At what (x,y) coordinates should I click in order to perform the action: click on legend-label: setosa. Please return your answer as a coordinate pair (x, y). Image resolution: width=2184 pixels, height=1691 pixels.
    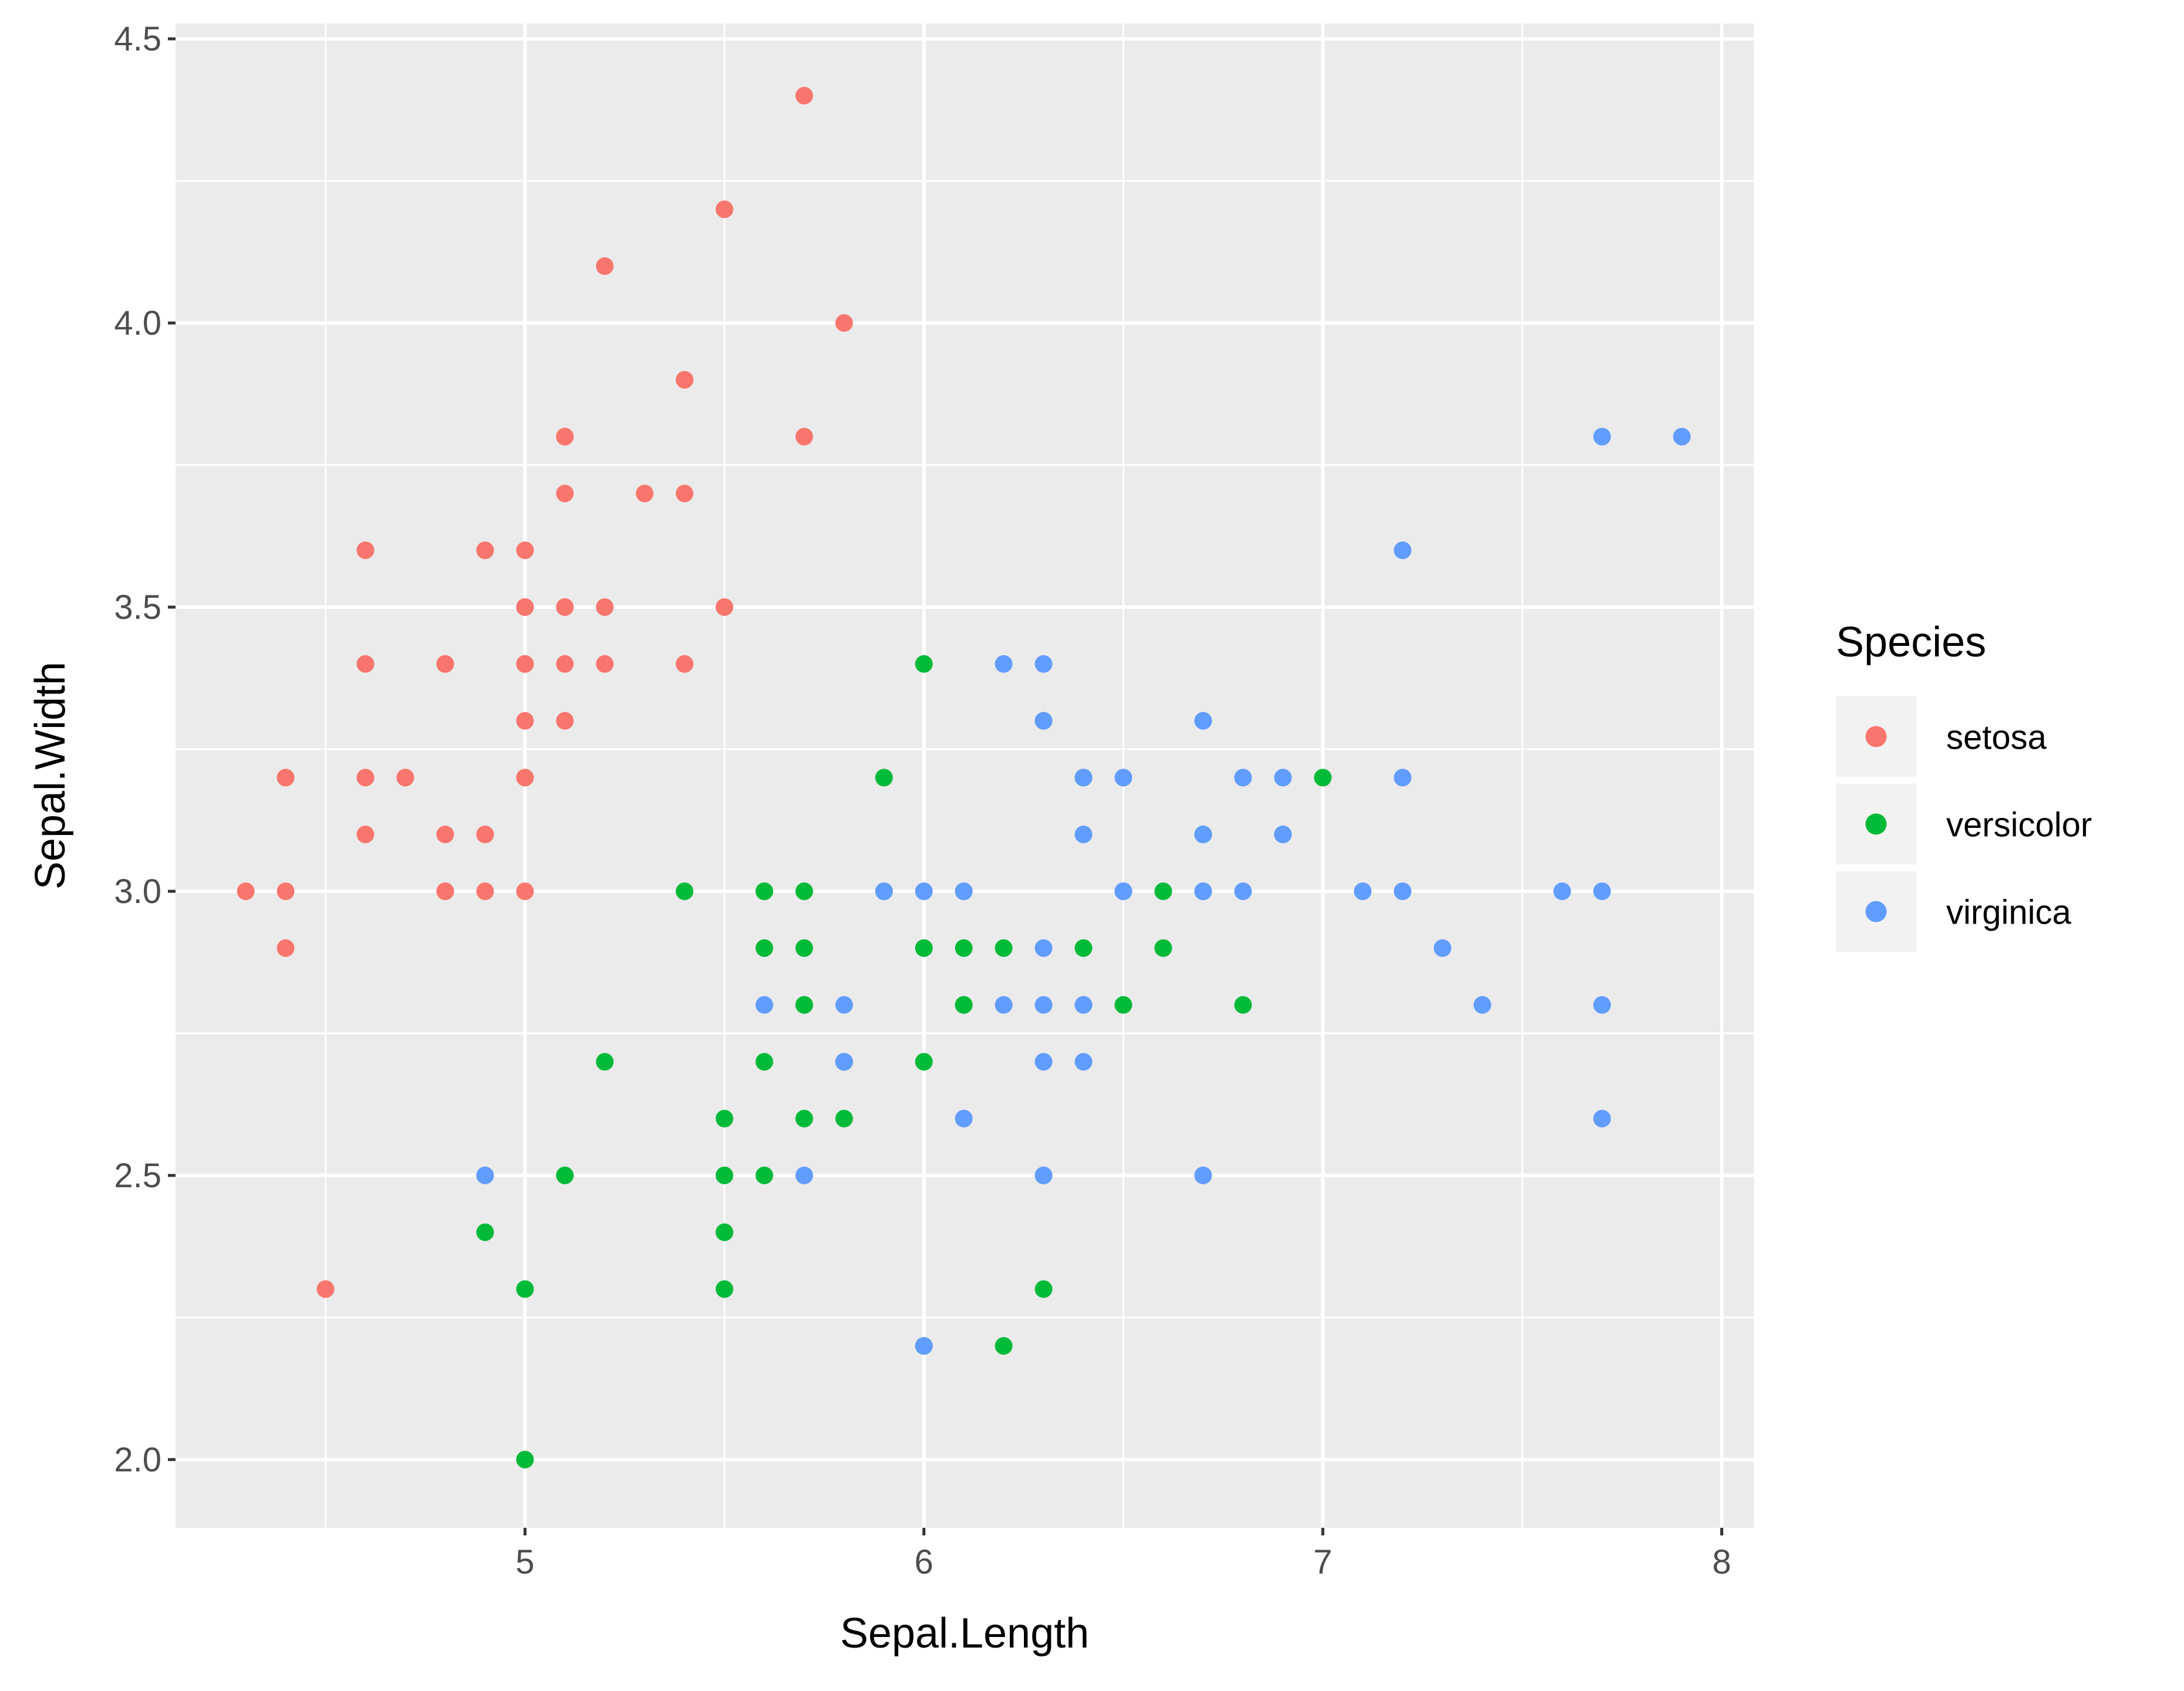
    Looking at the image, I should click on (1996, 738).